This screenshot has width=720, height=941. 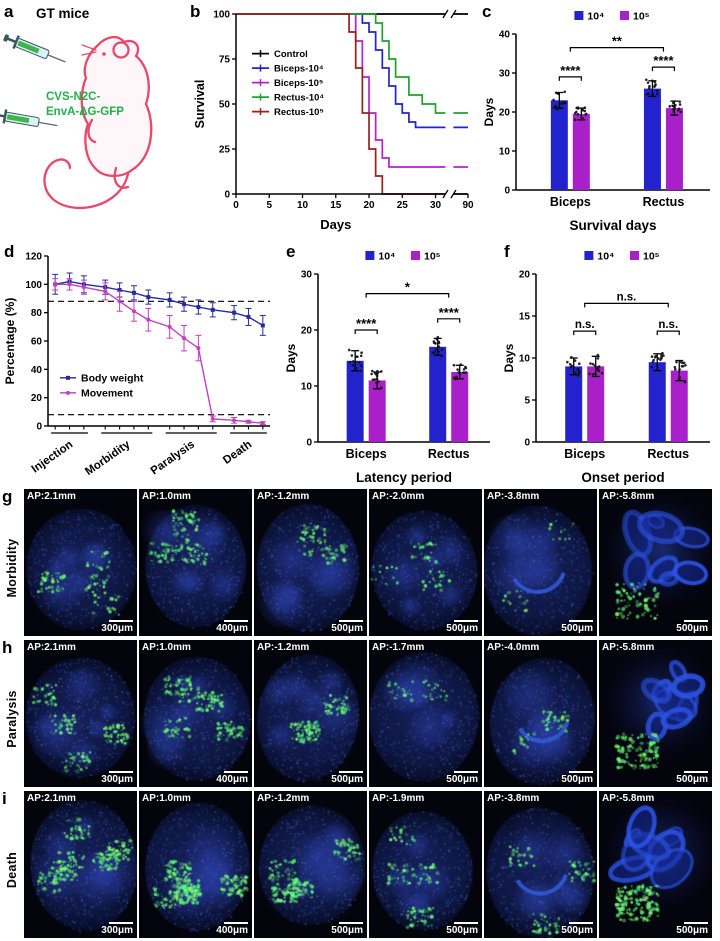 I want to click on needle, so click(x=56, y=58).